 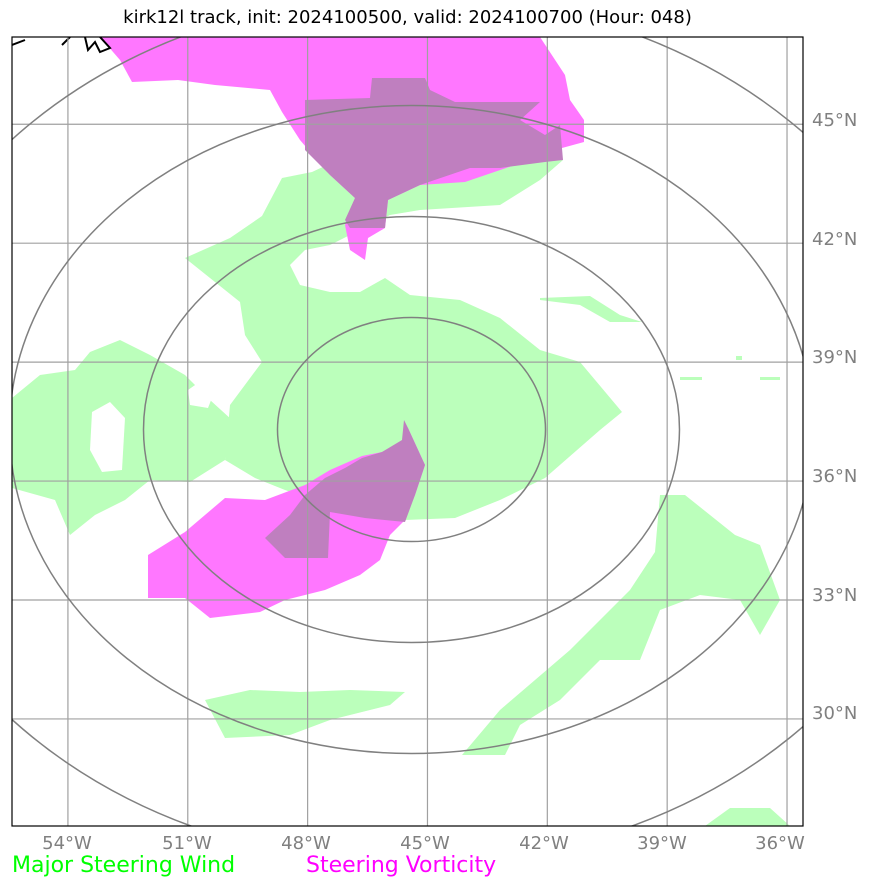 I want to click on lat-label-39n: 39°N, so click(x=835, y=357).